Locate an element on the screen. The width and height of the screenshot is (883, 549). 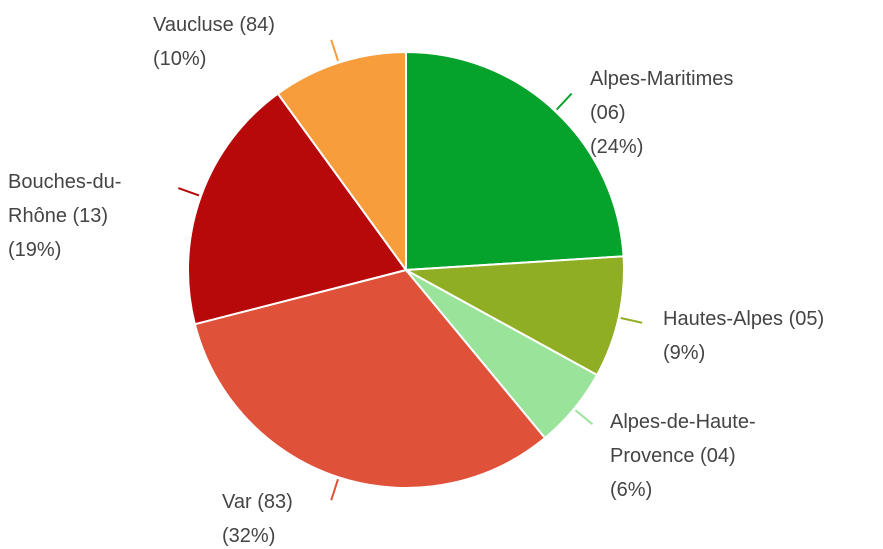
value-label: (10%) is located at coordinates (180, 59).